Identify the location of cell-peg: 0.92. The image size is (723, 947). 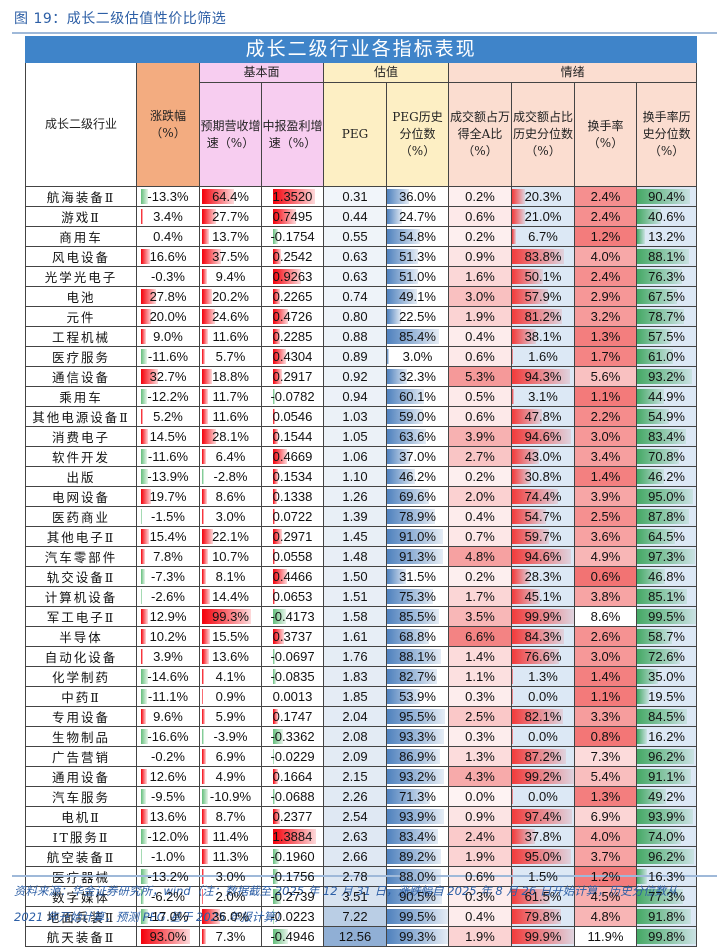
(355, 377).